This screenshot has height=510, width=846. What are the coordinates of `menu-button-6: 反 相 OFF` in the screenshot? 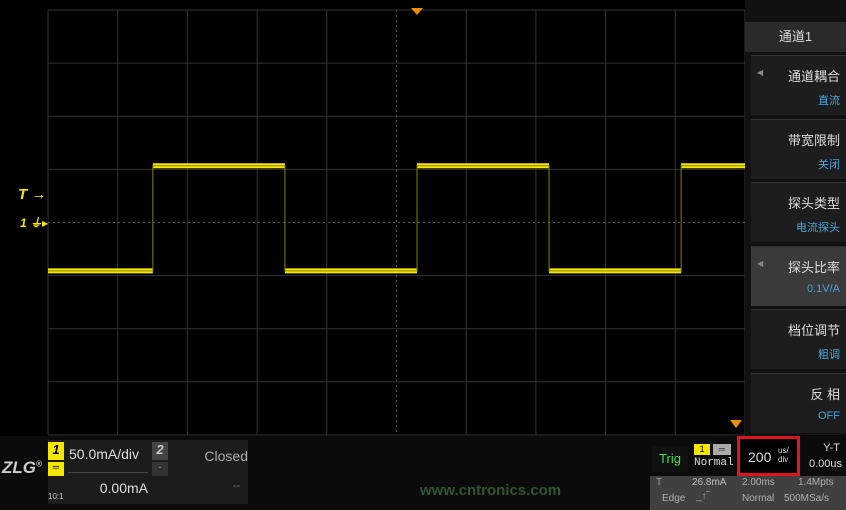 It's located at (798, 402).